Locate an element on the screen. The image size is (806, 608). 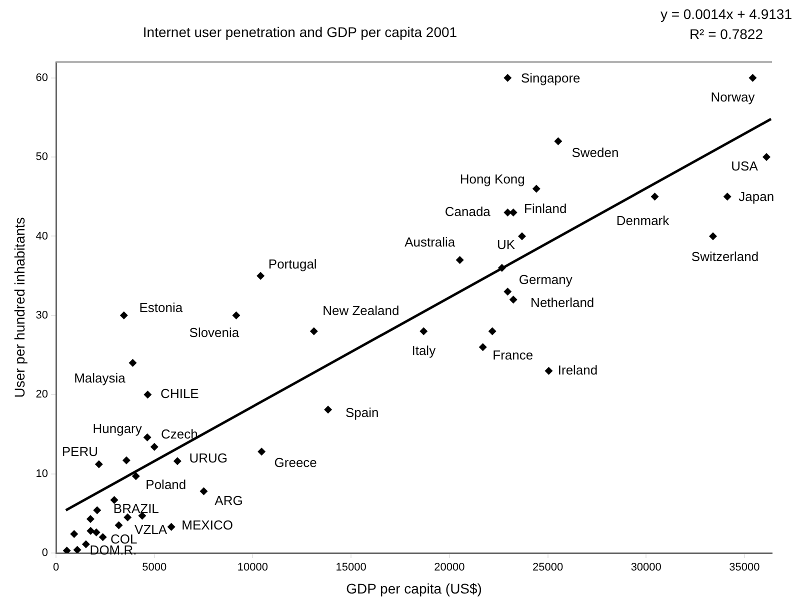
data-label: Netherland is located at coordinates (562, 302).